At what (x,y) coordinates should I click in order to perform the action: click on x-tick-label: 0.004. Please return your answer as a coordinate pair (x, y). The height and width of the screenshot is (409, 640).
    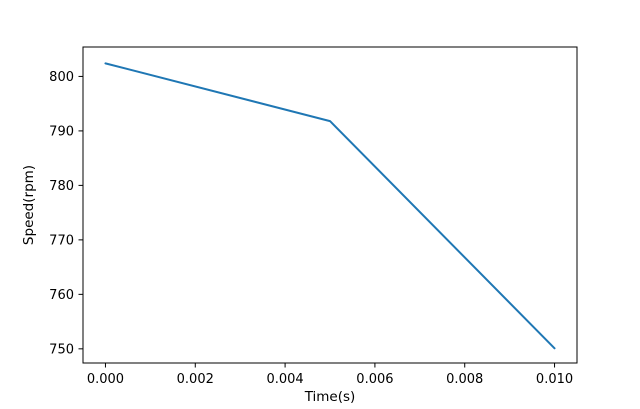
    Looking at the image, I should click on (284, 379).